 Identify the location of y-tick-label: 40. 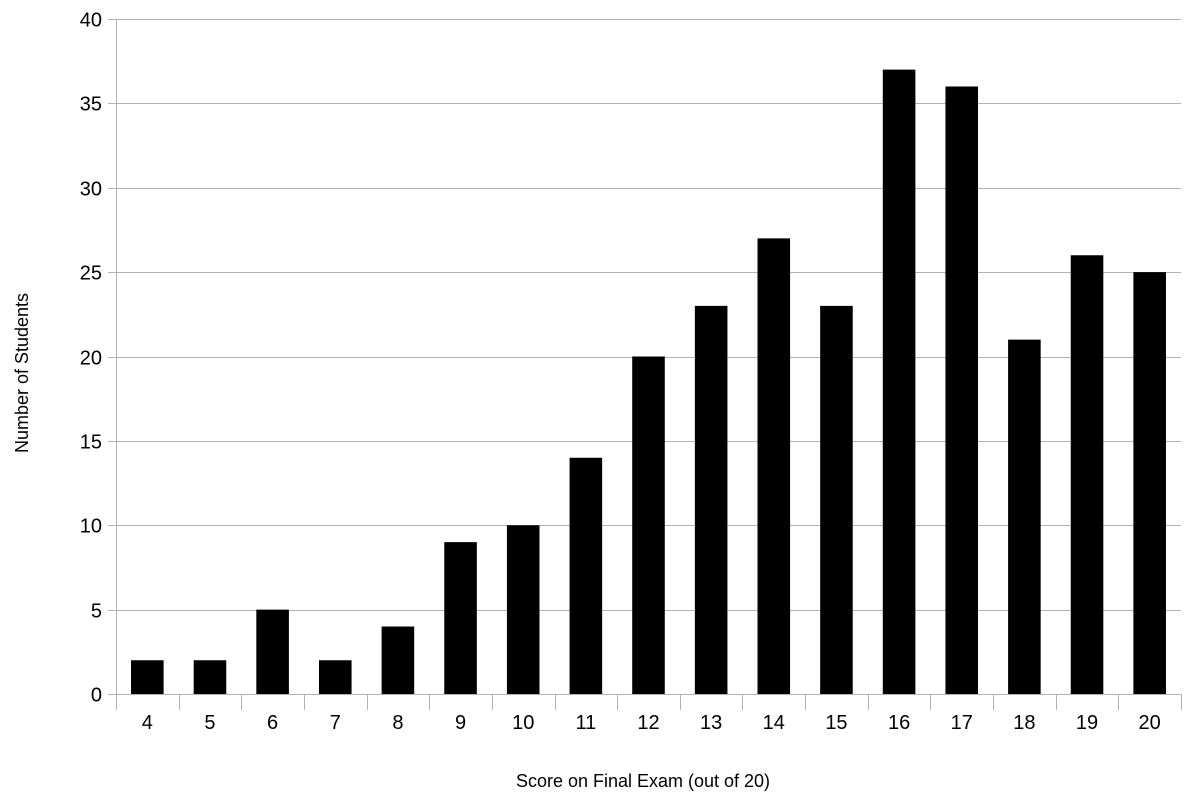
(91, 21).